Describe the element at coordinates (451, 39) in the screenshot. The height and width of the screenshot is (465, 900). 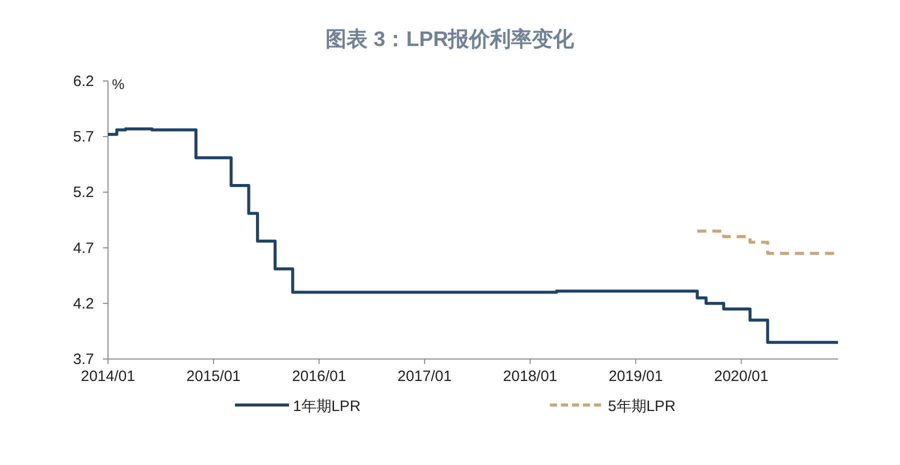
I see `chart-title: 图表 3：LPR报价利率变化` at that location.